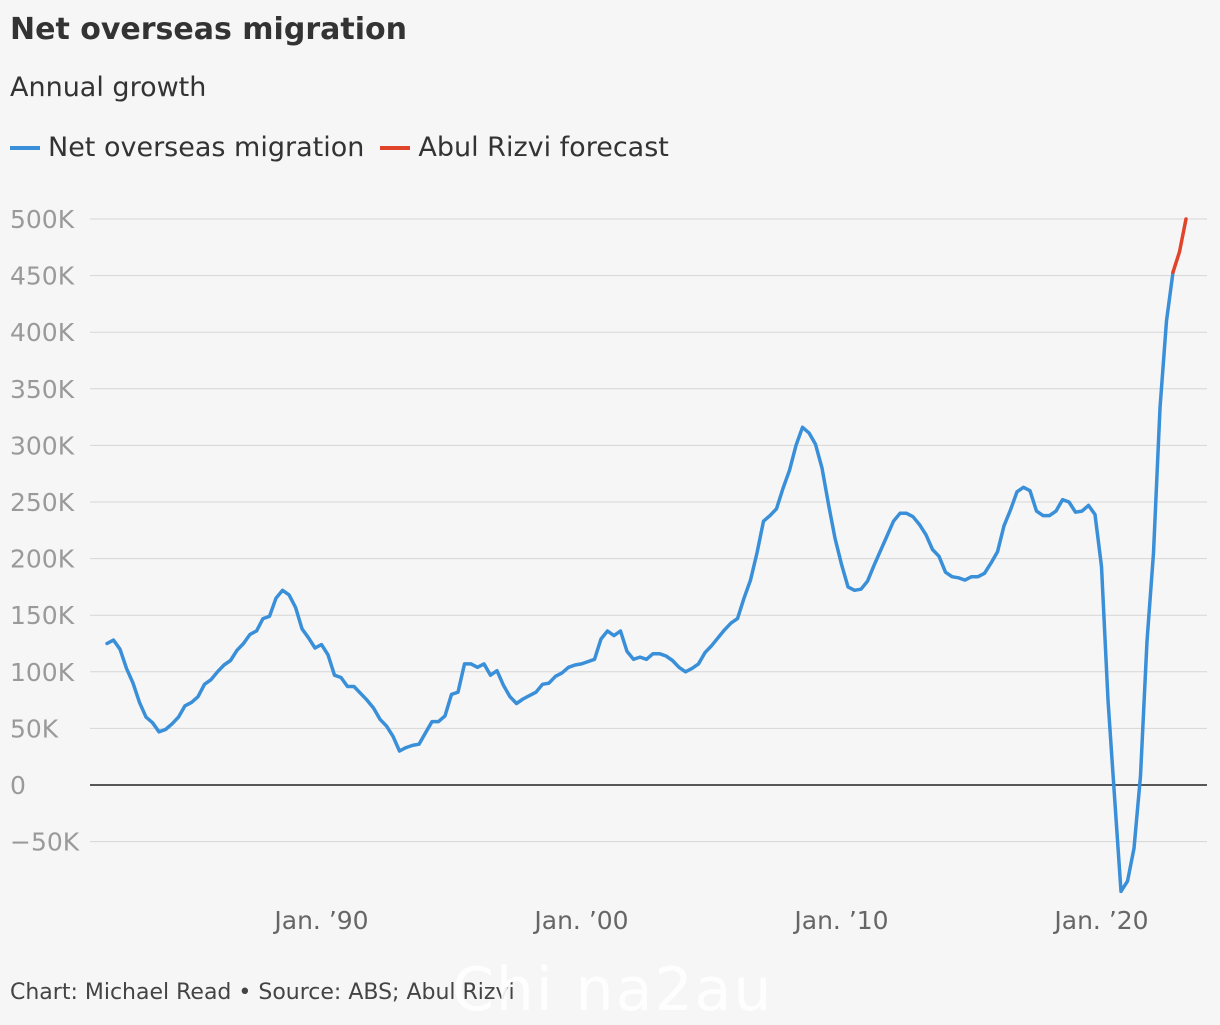  I want to click on y-tick-label: 450K, so click(42, 276).